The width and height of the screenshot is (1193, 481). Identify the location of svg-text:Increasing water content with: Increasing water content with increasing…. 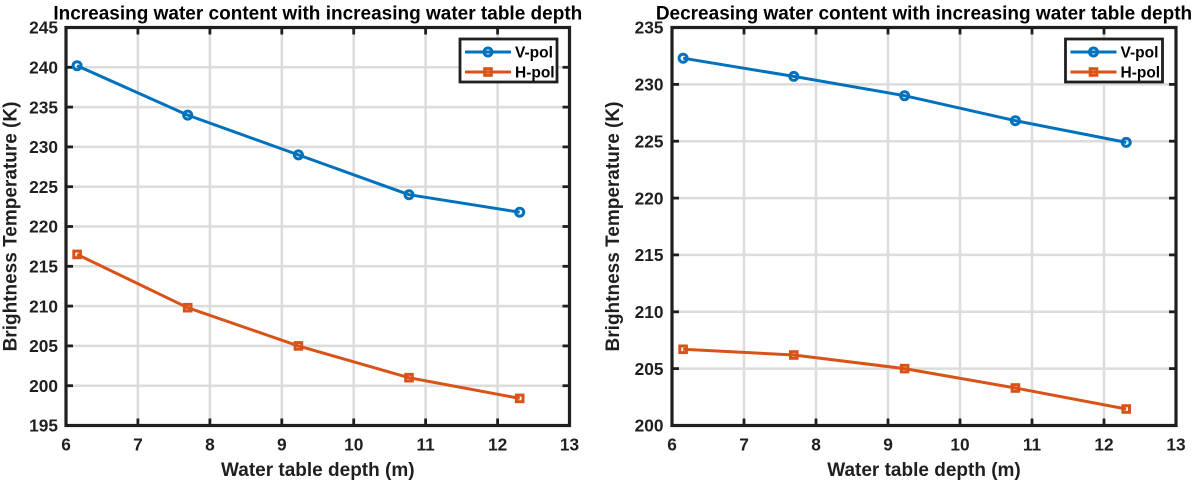
(317, 13).